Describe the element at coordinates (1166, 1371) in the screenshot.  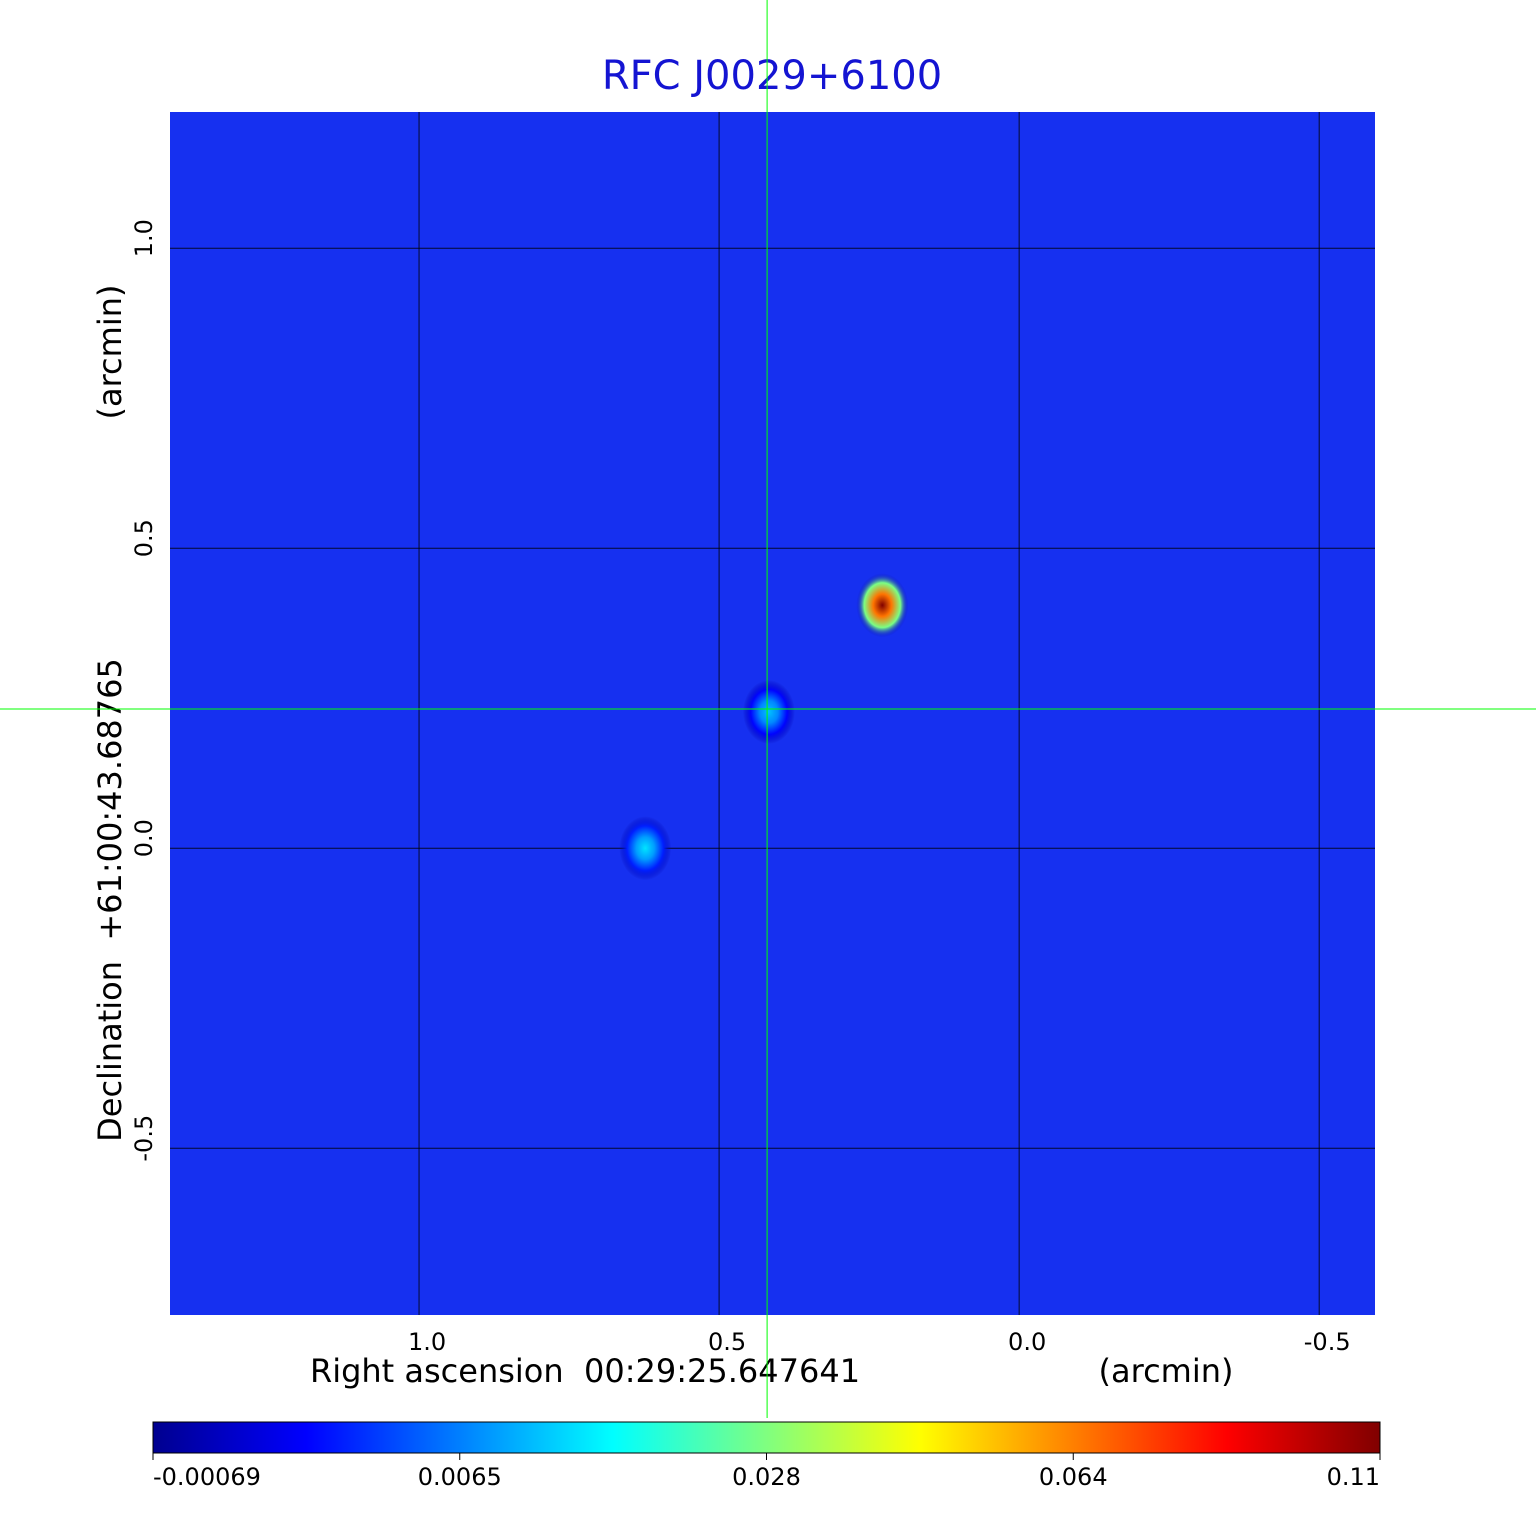
I see `x-axis-unit: (arcmin)` at that location.